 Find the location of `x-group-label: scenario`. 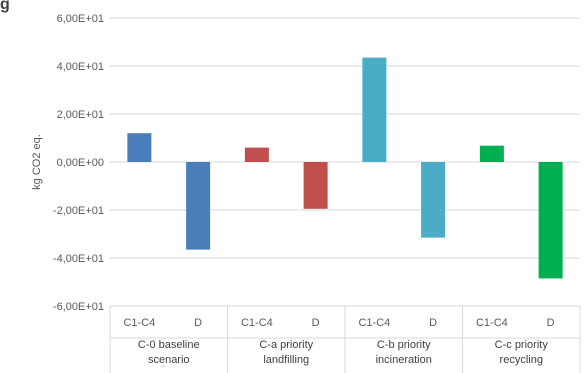

x-group-label: scenario is located at coordinates (169, 360).